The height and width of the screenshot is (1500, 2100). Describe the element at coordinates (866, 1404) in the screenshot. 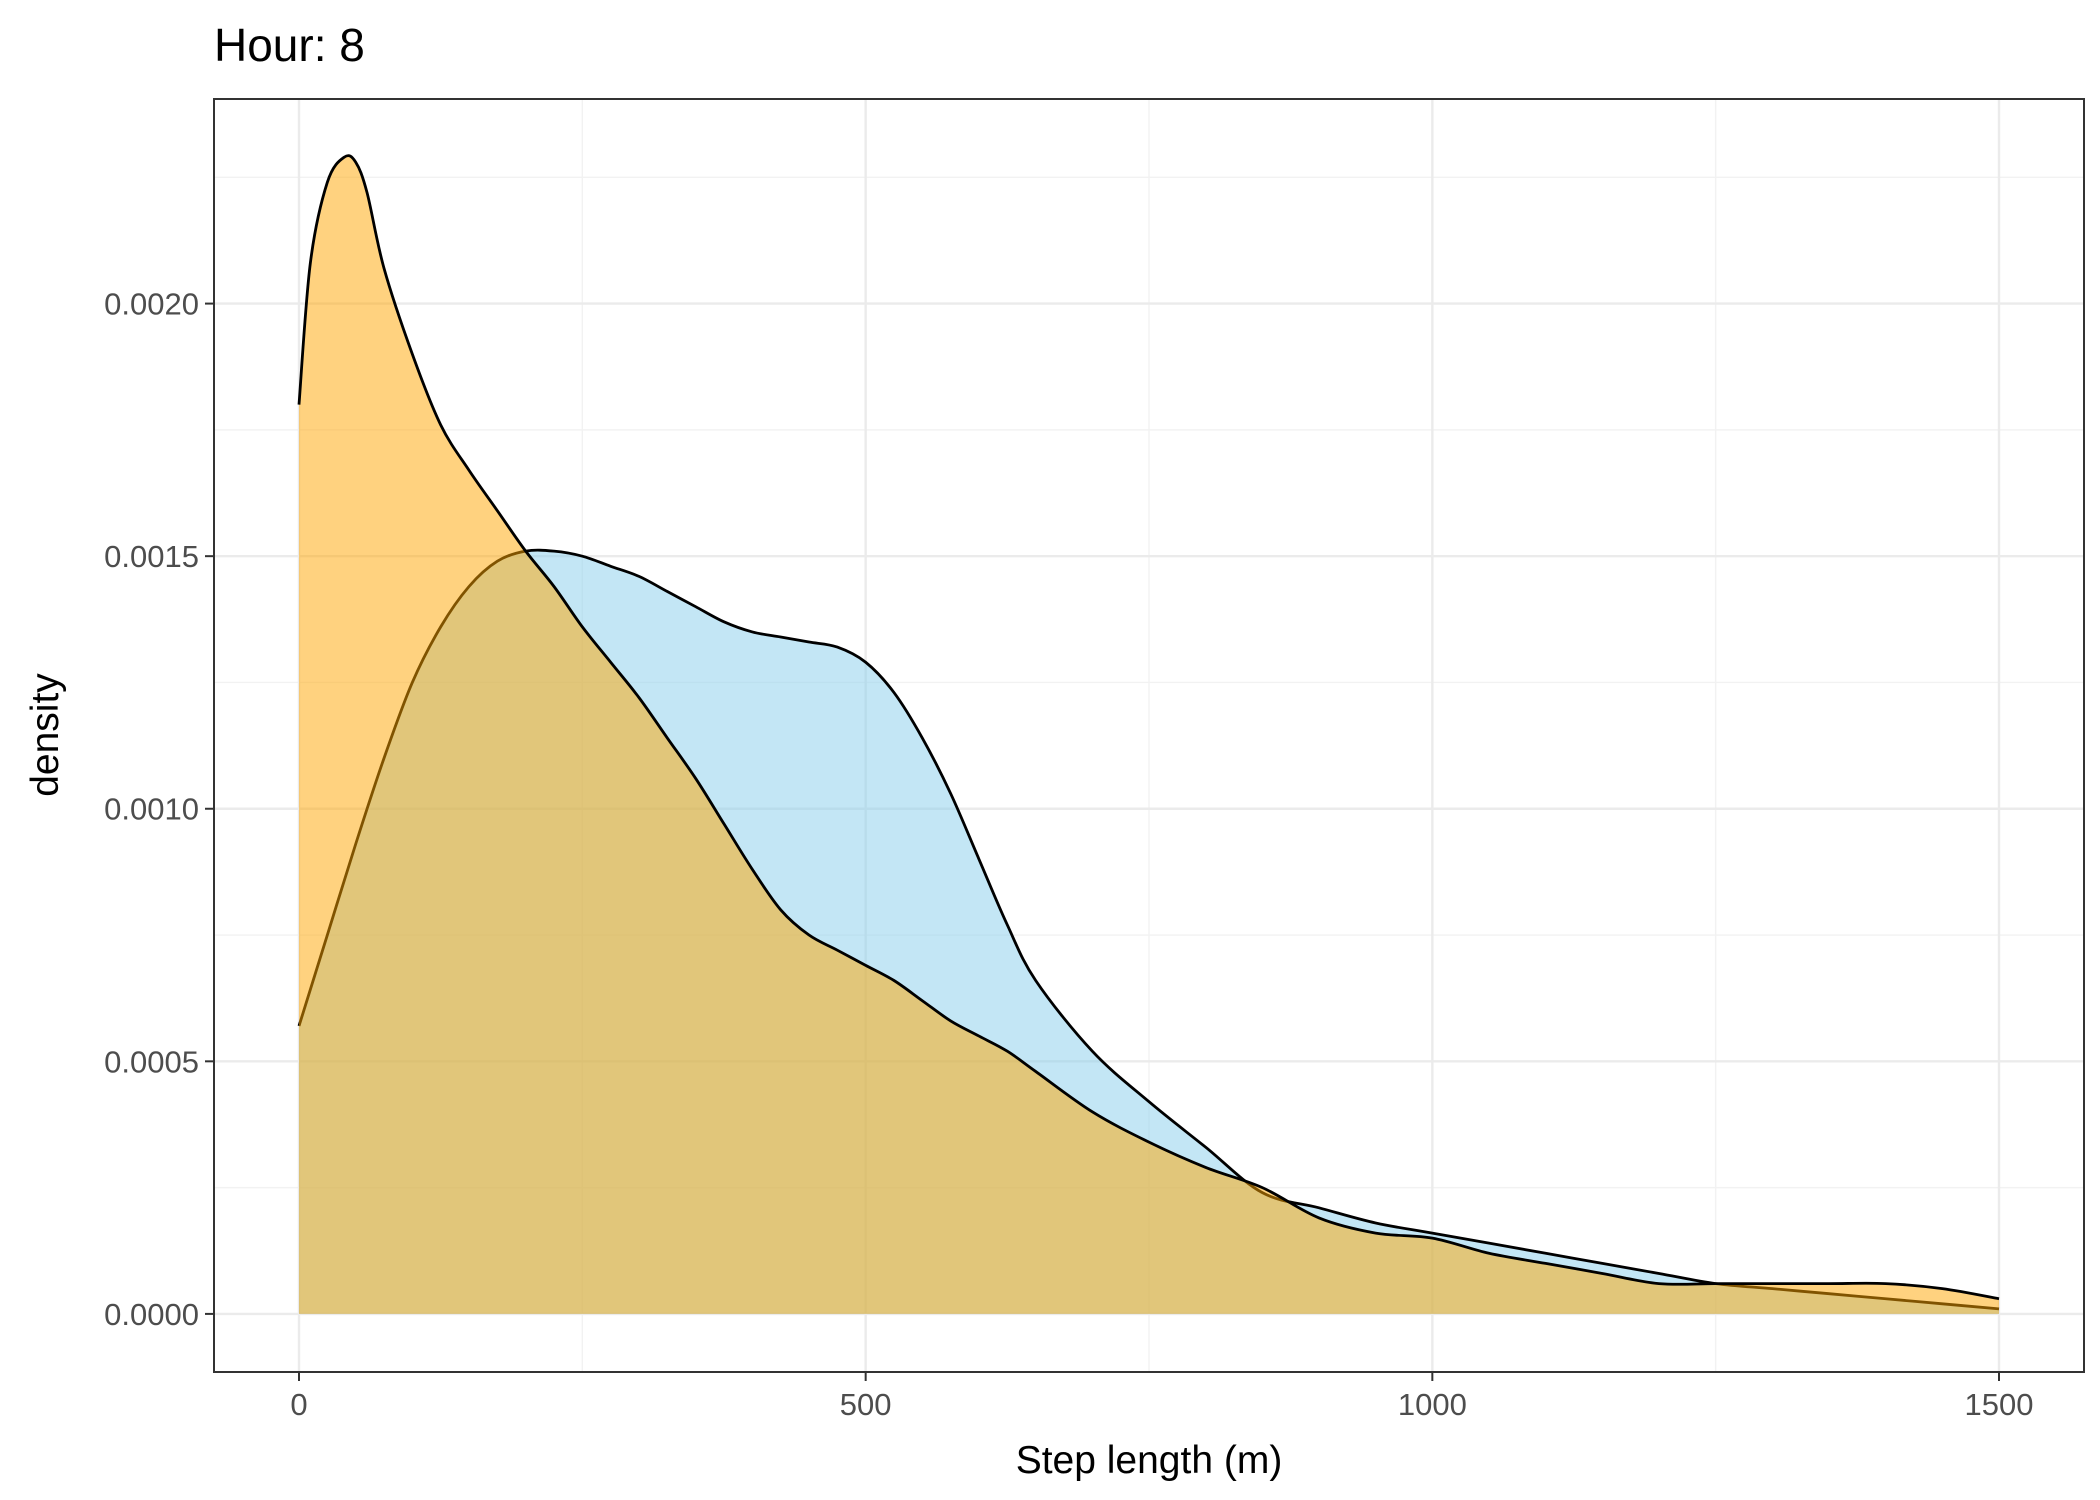

I see `x-tick-label: 500` at that location.